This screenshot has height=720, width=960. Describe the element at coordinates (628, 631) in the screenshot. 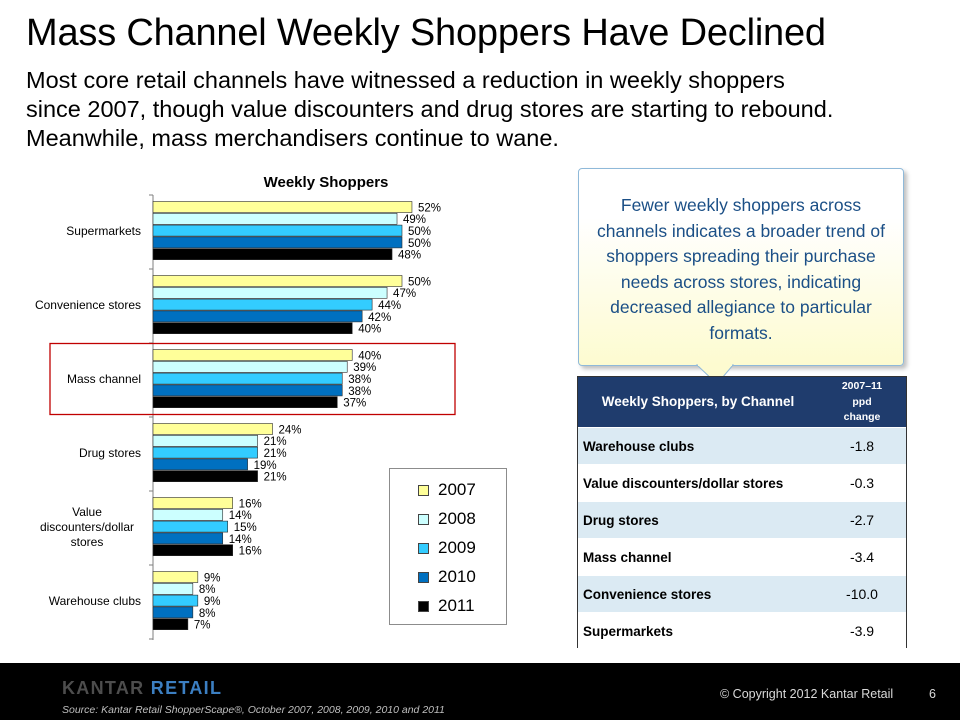

I see `row-channel: Supermarkets` at that location.